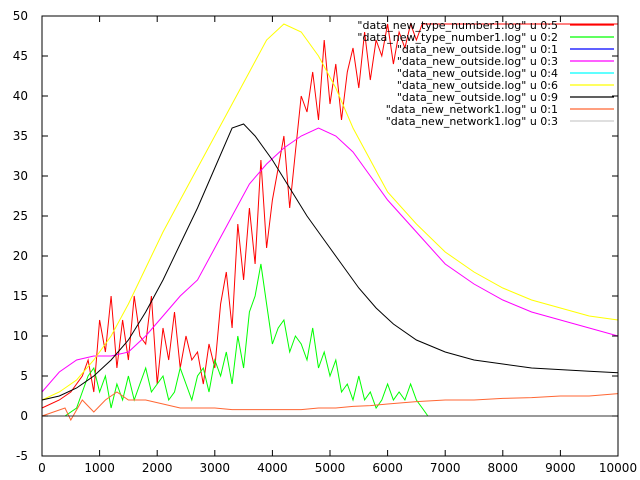 This screenshot has width=640, height=480. Describe the element at coordinates (457, 25) in the screenshot. I see `legend-label-0: "data_new_type_number1.log" u 0:5` at that location.